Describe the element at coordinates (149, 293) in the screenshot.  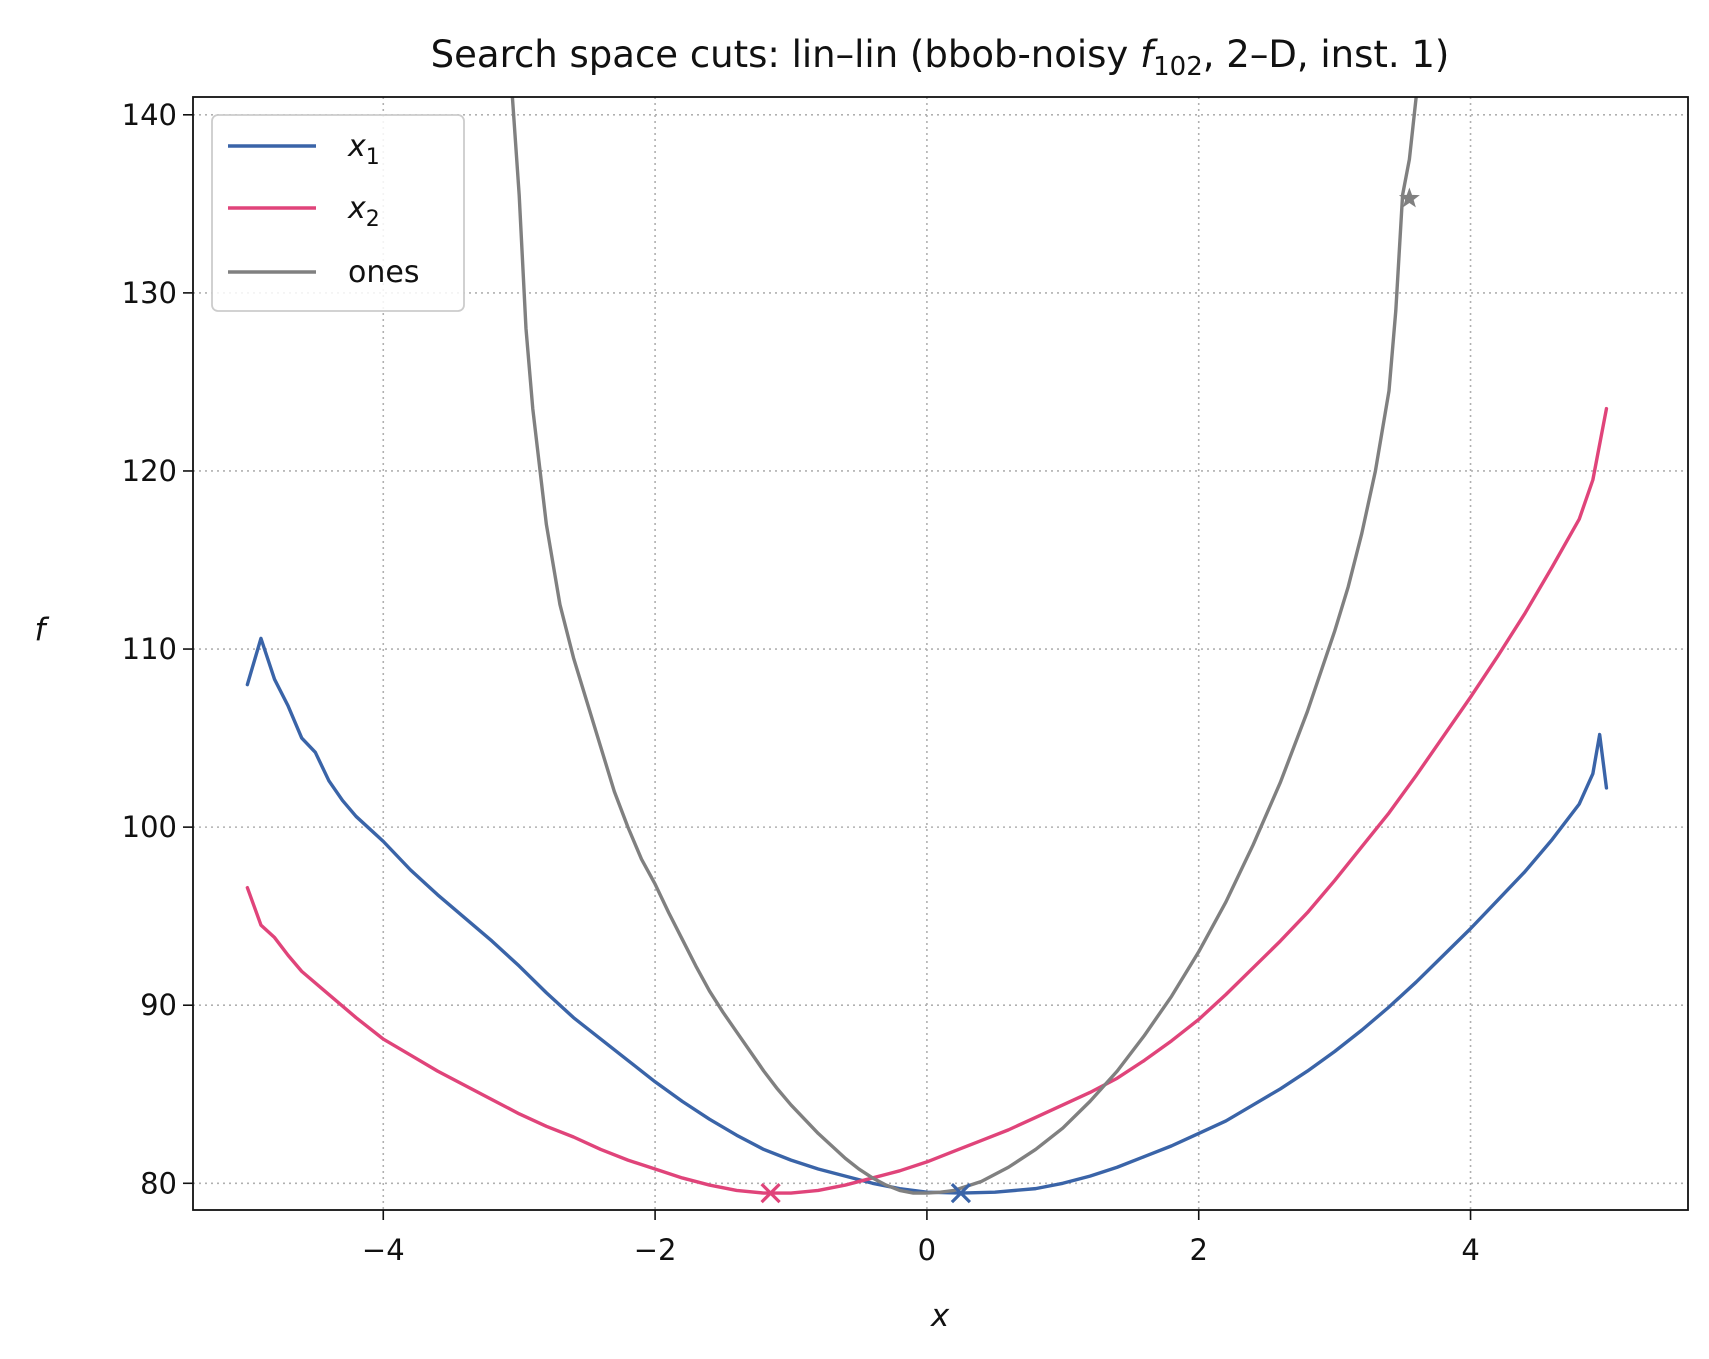
I see `y-tick-label: 130` at that location.